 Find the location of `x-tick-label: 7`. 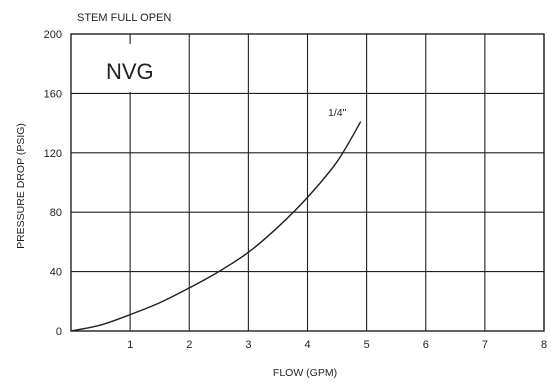

x-tick-label: 7 is located at coordinates (485, 345).